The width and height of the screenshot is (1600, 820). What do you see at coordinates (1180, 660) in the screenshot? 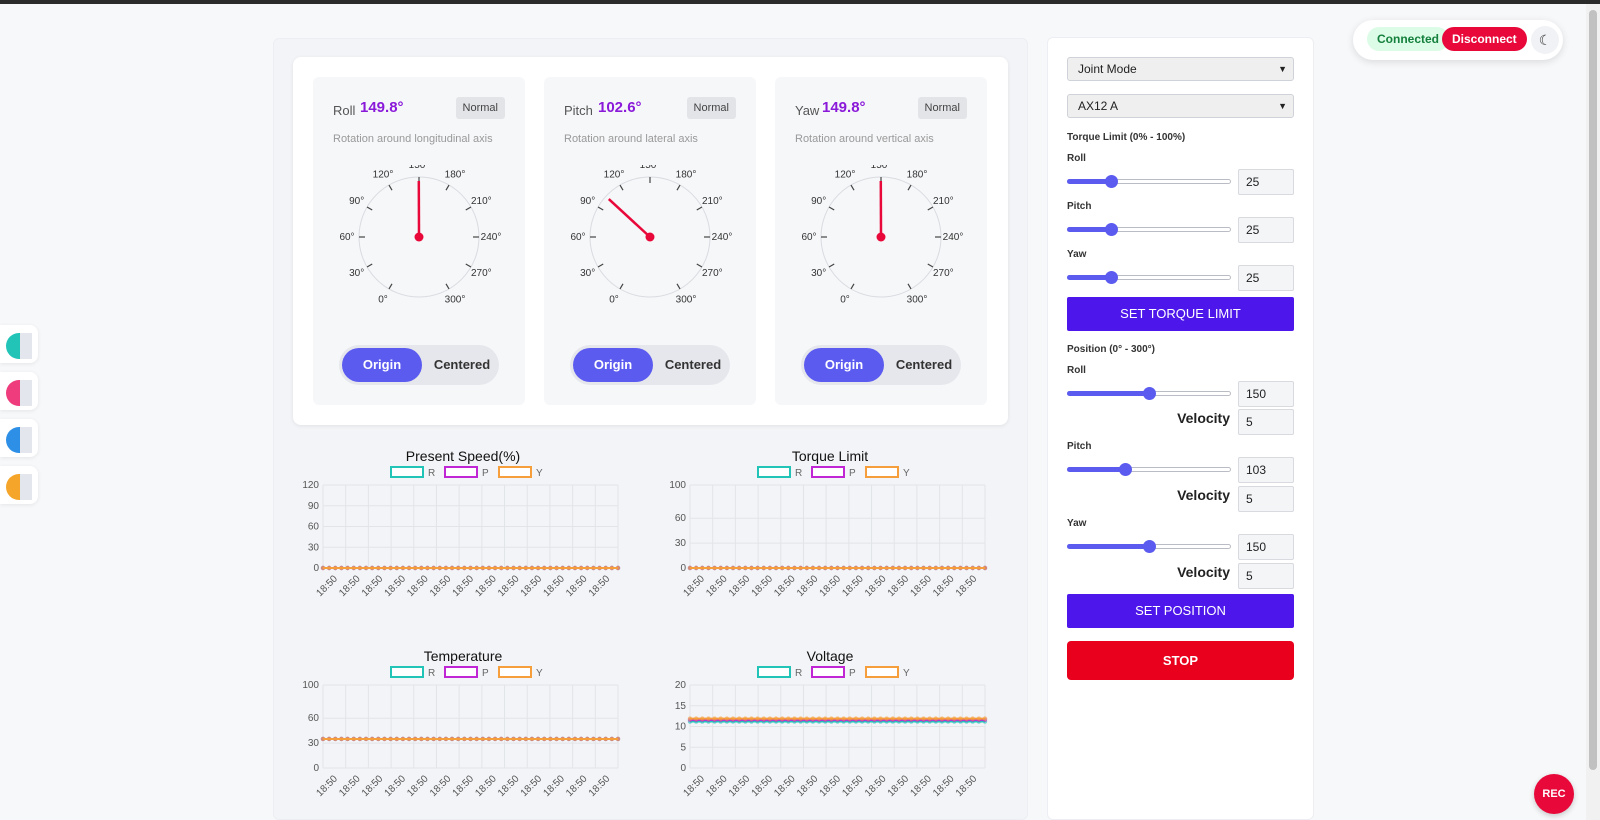
I see `stop-button: STOP` at bounding box center [1180, 660].